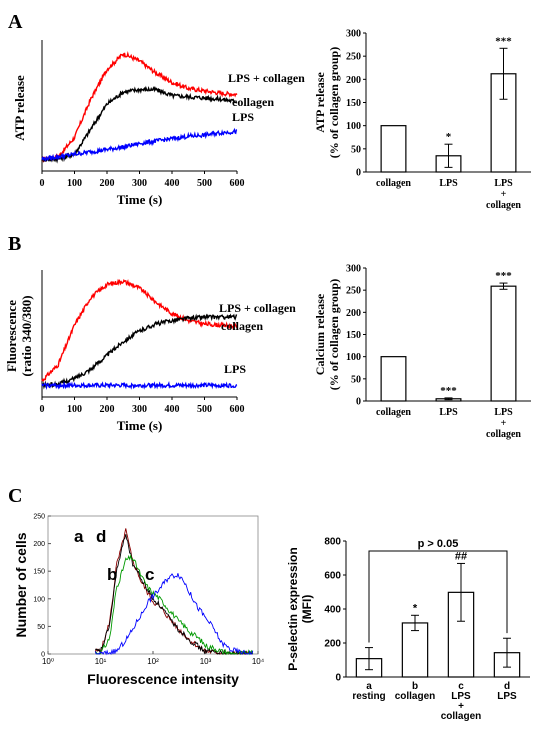  What do you see at coordinates (48, 661) in the screenshot?
I see `x-tick-label: 10⁰` at bounding box center [48, 661].